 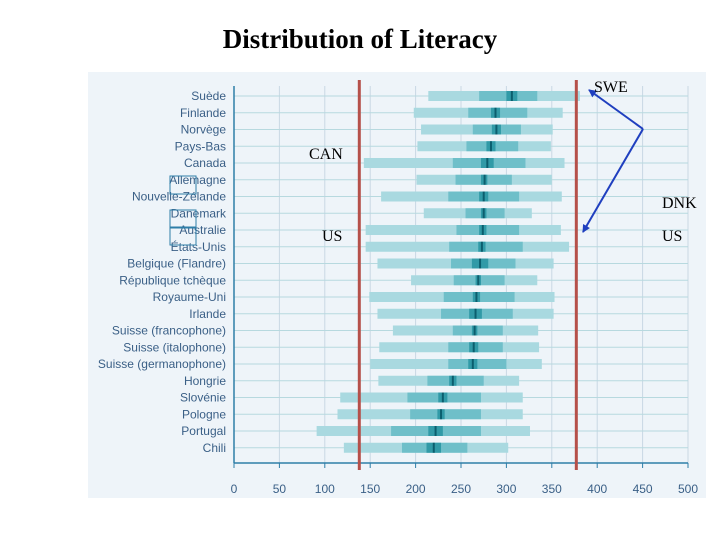 What do you see at coordinates (174, 347) in the screenshot?
I see `country-label: Suisse (italophone)` at bounding box center [174, 347].